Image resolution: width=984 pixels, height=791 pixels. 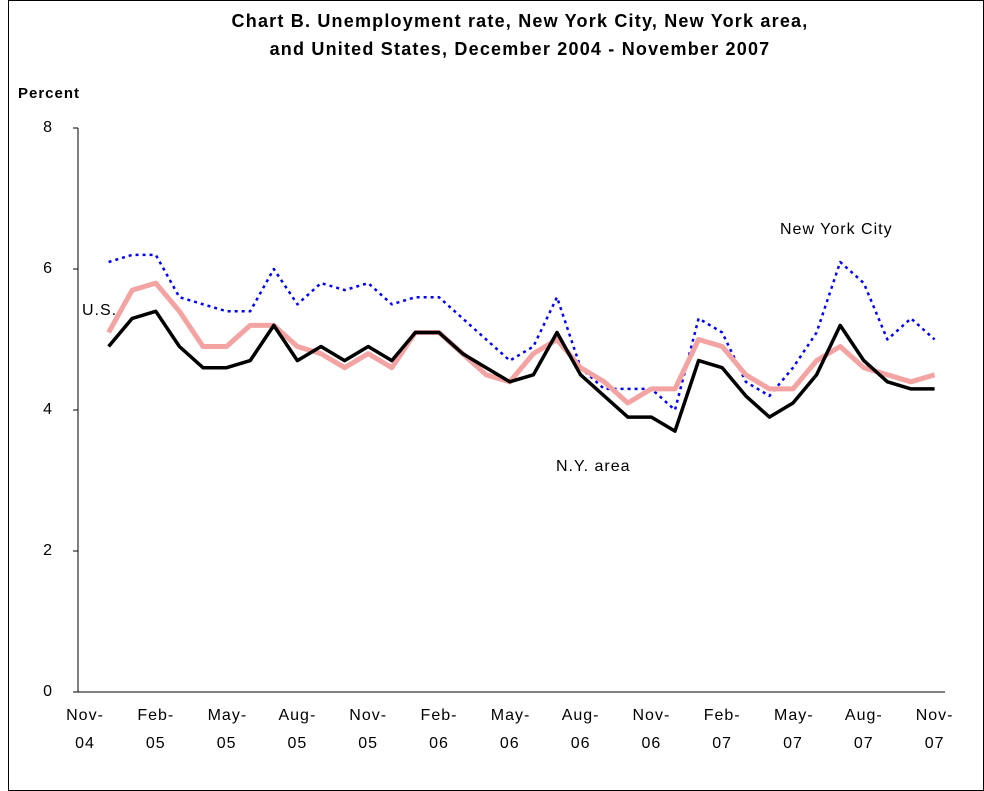 I want to click on x-tick-label: Nov-05, so click(x=368, y=729).